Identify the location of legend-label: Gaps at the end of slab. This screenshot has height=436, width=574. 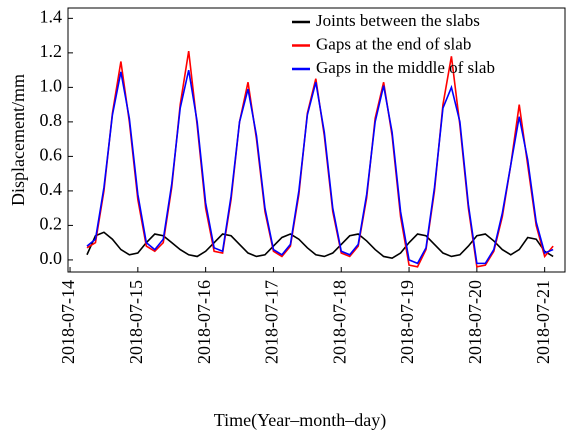
(393, 43).